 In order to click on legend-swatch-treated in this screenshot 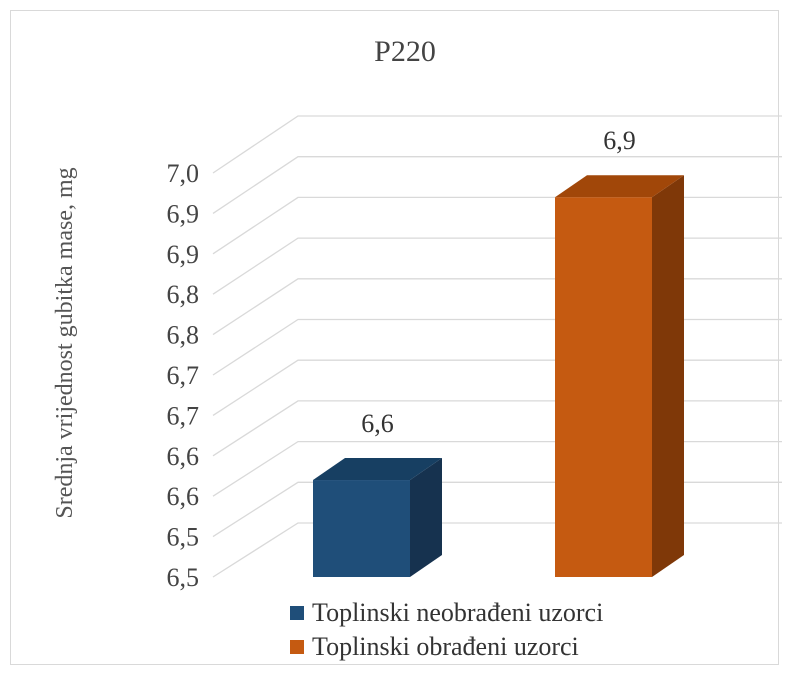, I will do `click(297, 647)`.